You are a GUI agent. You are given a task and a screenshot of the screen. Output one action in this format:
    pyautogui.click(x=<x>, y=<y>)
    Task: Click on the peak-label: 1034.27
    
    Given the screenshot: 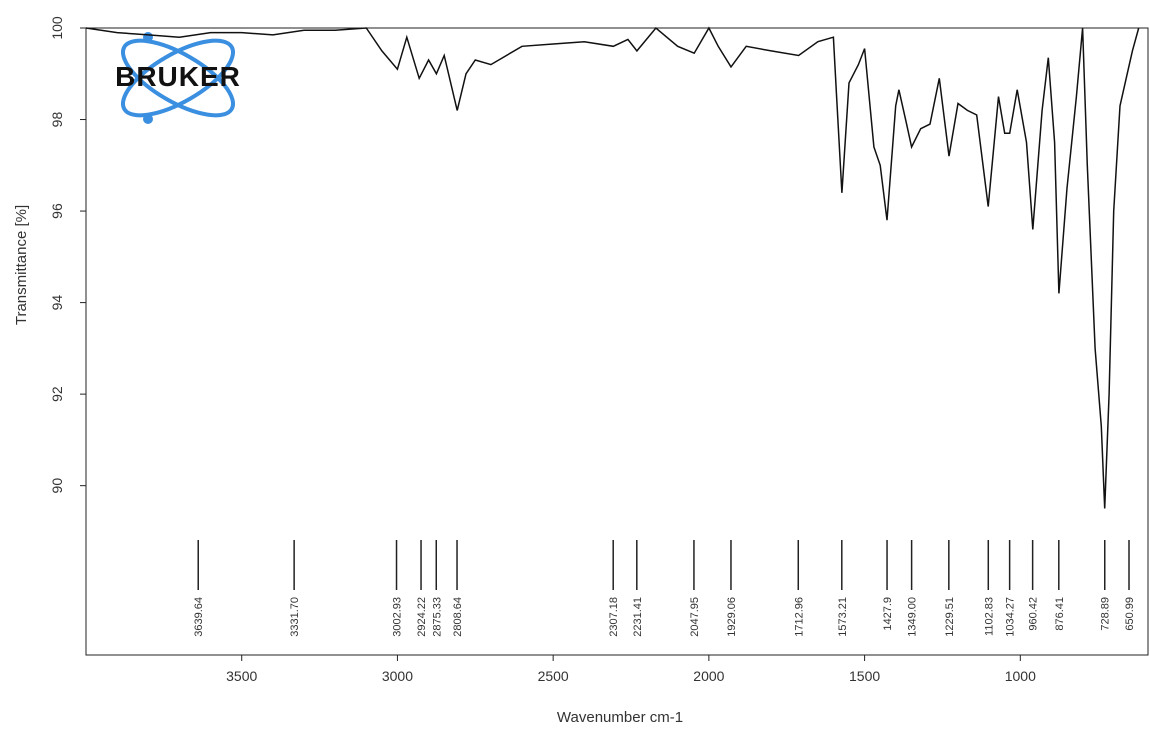 What is the action you would take?
    pyautogui.click(x=1011, y=617)
    